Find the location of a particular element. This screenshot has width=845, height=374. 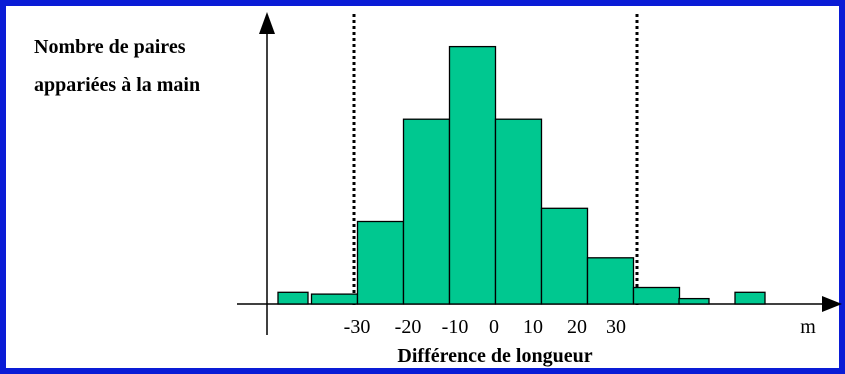

x-tick-label: 20 is located at coordinates (577, 327).